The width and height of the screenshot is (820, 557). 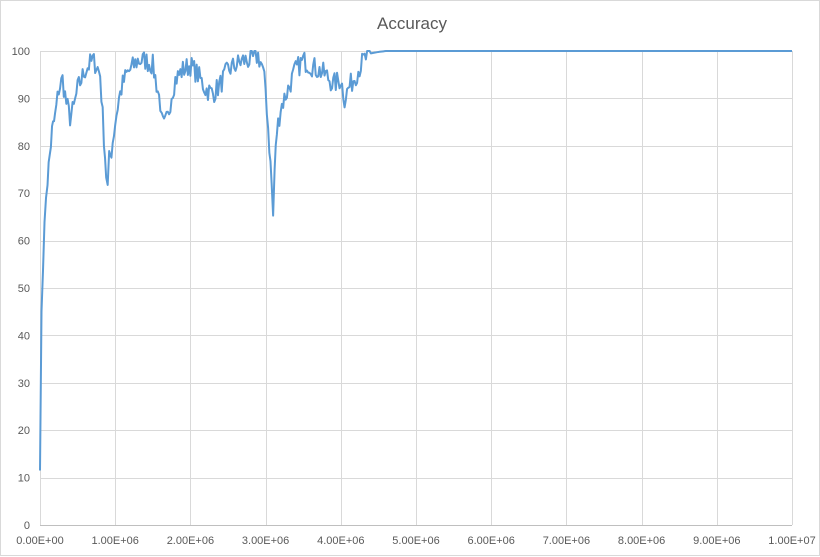 What do you see at coordinates (24, 194) in the screenshot?
I see `y-tick-label: 70` at bounding box center [24, 194].